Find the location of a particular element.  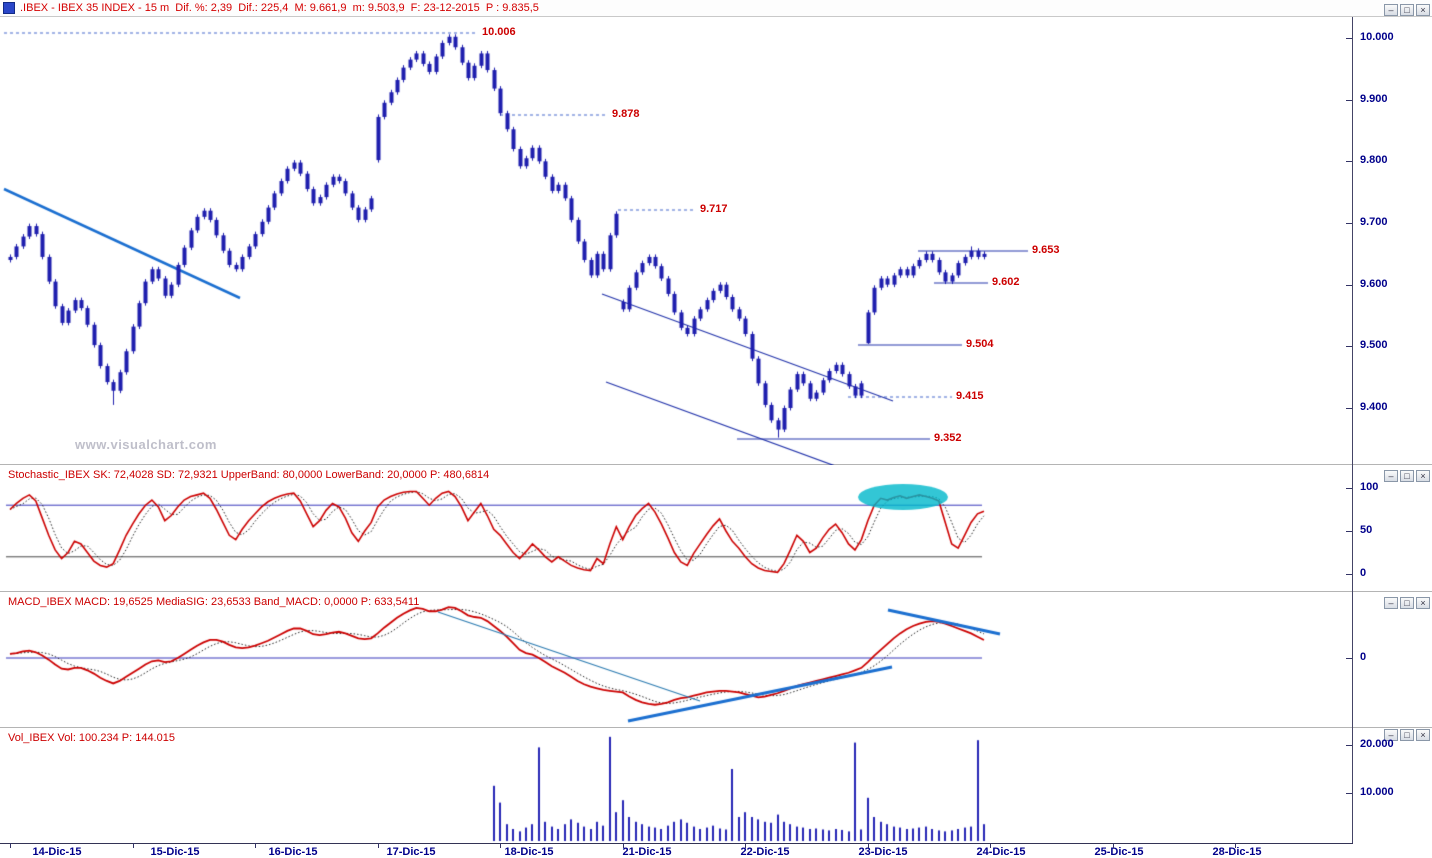

watermark: www.visualchart.com is located at coordinates (146, 444).